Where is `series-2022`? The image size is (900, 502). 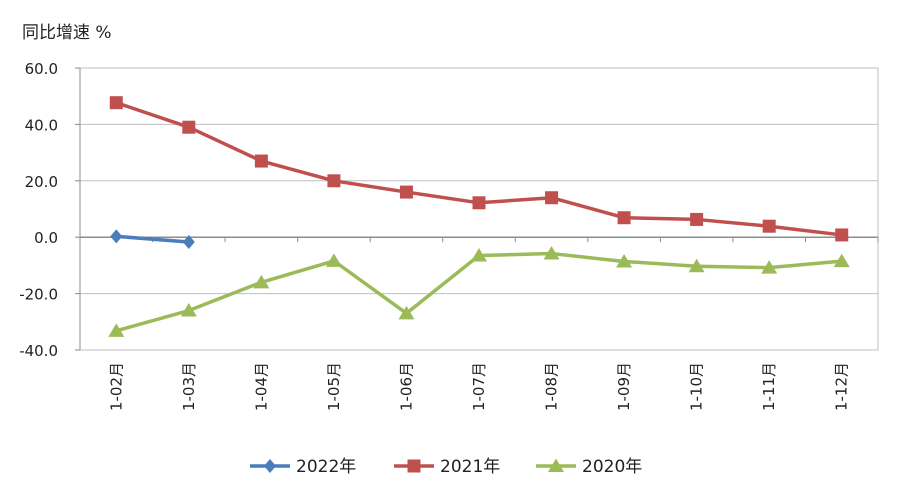 series-2022 is located at coordinates (152, 239).